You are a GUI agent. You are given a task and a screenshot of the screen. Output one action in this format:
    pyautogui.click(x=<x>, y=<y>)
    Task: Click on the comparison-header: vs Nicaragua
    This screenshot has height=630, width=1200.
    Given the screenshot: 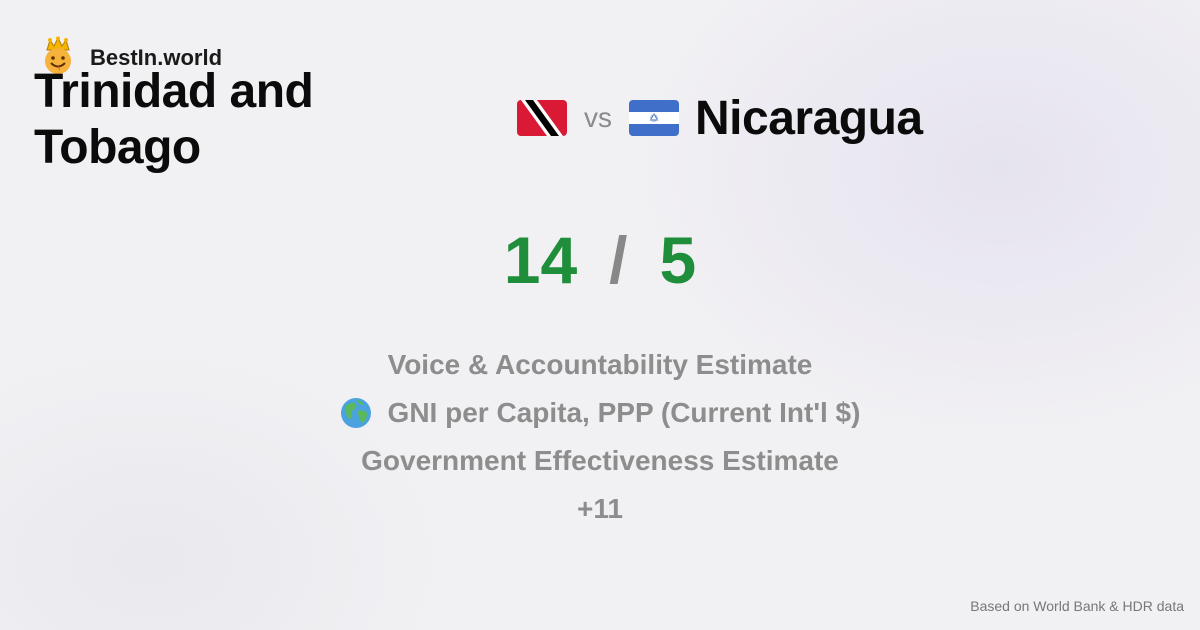 What is the action you would take?
    pyautogui.click(x=720, y=118)
    